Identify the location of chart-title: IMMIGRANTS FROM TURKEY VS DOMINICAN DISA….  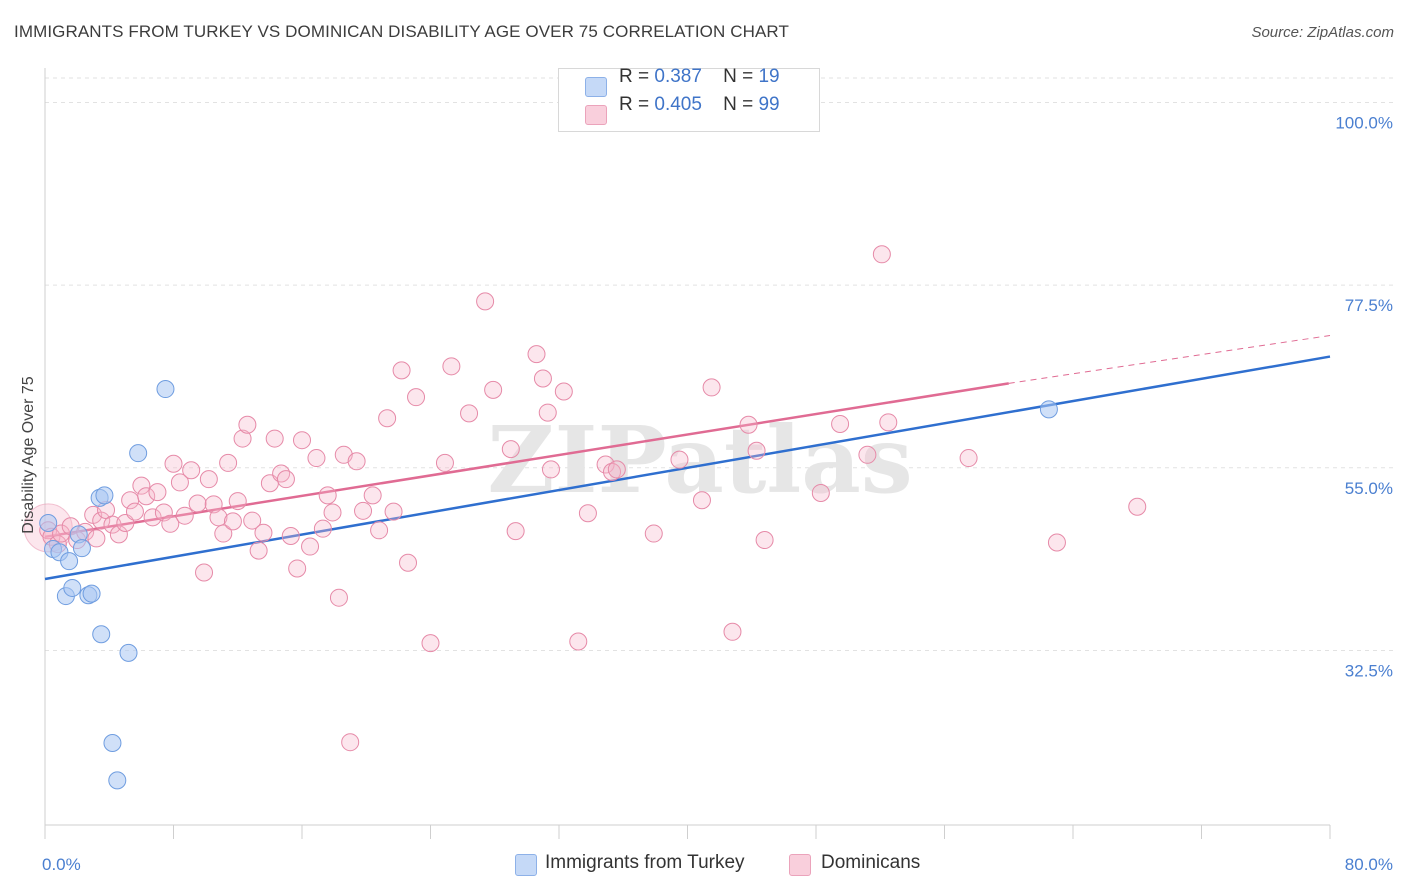
(401, 31).